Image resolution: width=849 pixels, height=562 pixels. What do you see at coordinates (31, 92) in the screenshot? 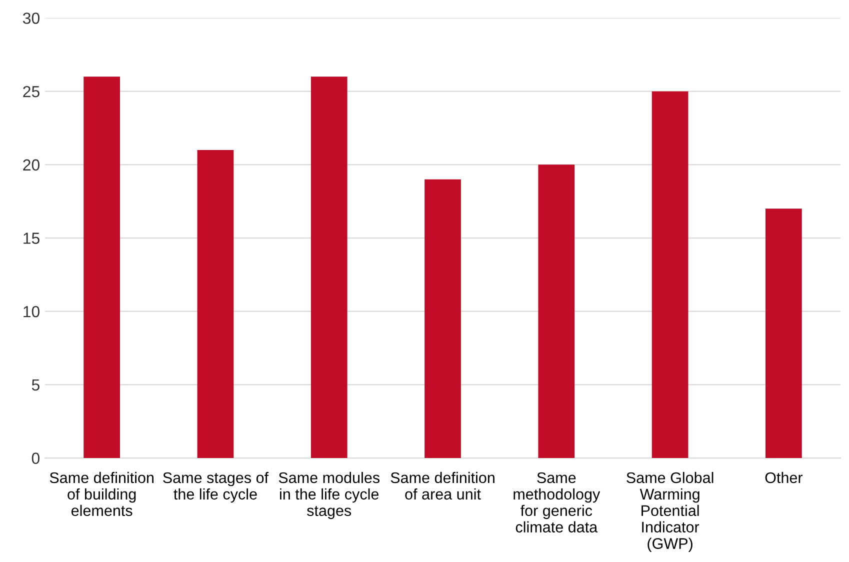
I see `y-tick-label: 25` at bounding box center [31, 92].